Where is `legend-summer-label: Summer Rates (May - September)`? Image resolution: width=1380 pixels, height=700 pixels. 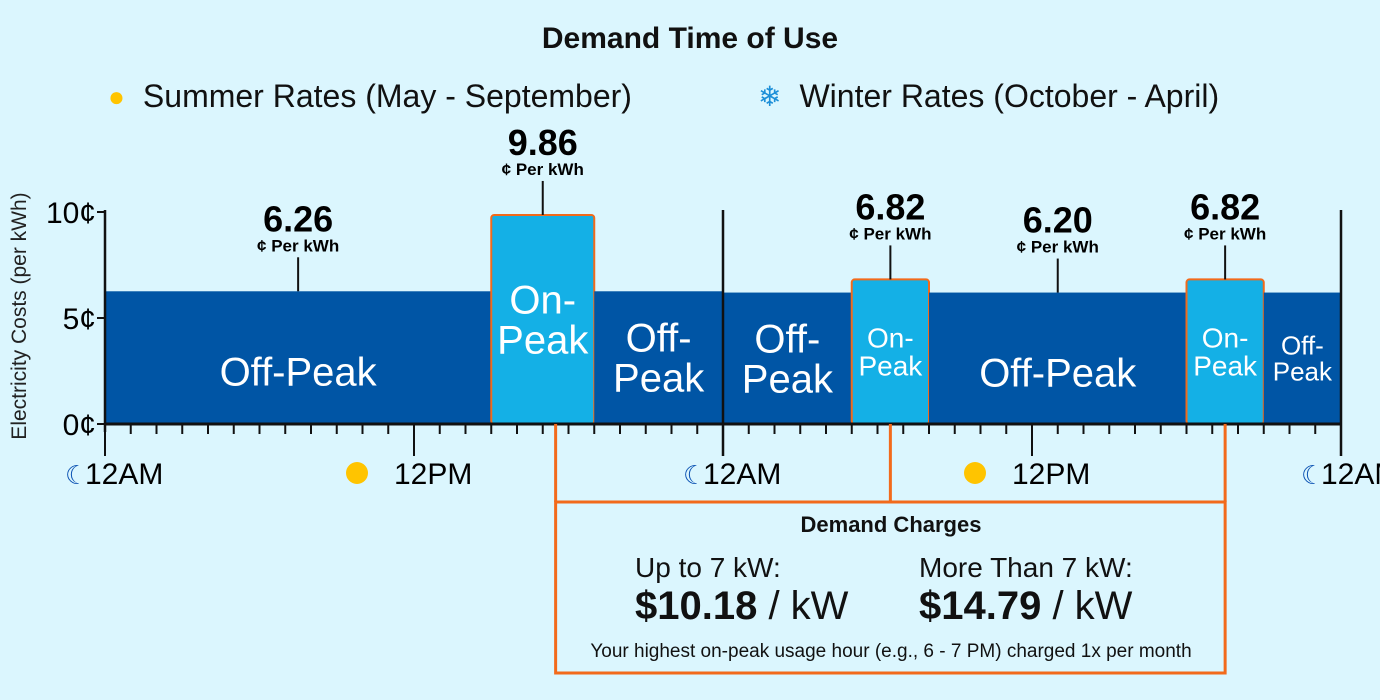 legend-summer-label: Summer Rates (May - September) is located at coordinates (387, 96).